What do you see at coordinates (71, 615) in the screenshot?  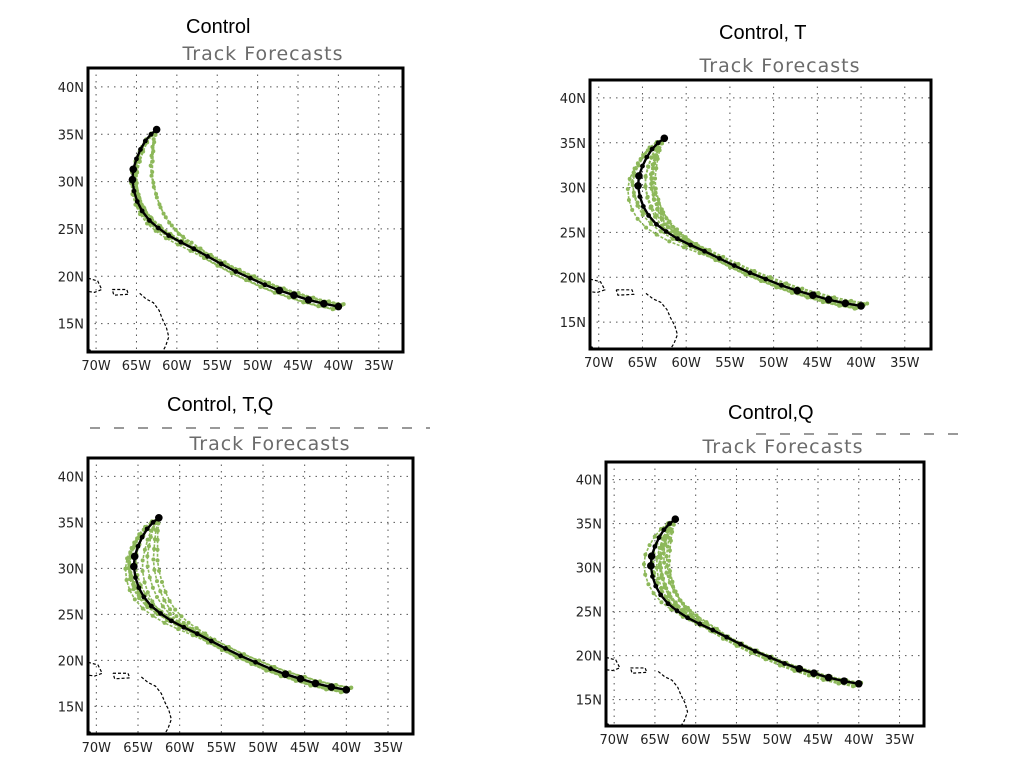 I see `lat-tick-label: 25N` at bounding box center [71, 615].